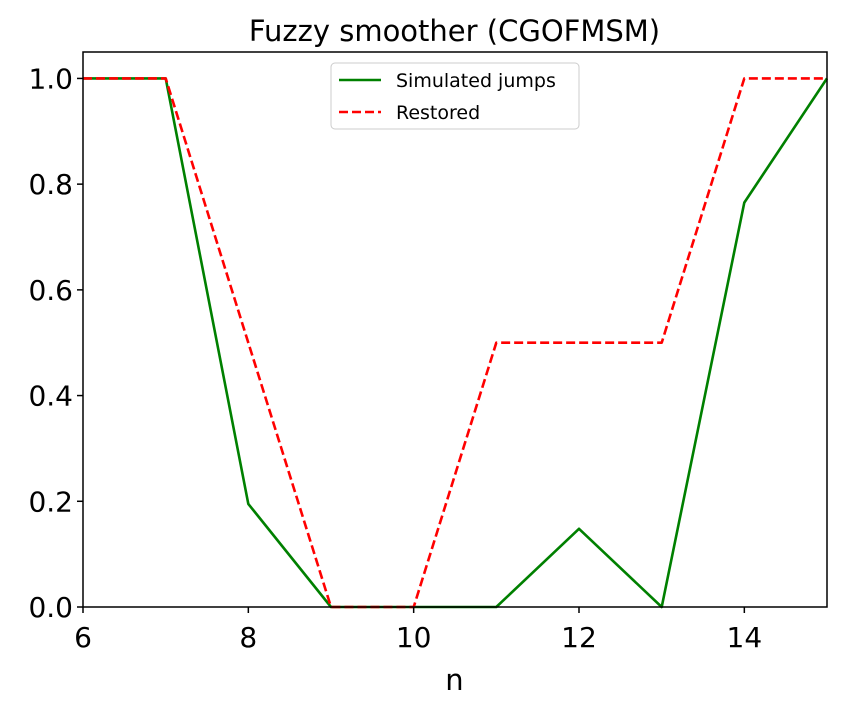 The height and width of the screenshot is (711, 841). What do you see at coordinates (579, 637) in the screenshot?
I see `x-tick-label: 12` at bounding box center [579, 637].